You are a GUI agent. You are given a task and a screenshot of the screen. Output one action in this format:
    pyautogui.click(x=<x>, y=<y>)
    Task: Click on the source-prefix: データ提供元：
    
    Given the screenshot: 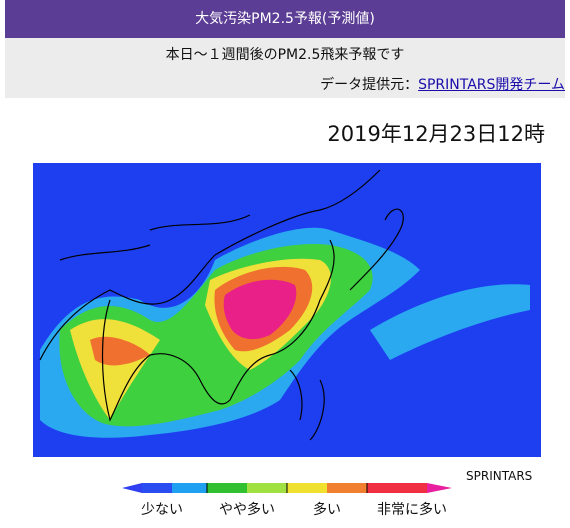 What is the action you would take?
    pyautogui.click(x=369, y=85)
    